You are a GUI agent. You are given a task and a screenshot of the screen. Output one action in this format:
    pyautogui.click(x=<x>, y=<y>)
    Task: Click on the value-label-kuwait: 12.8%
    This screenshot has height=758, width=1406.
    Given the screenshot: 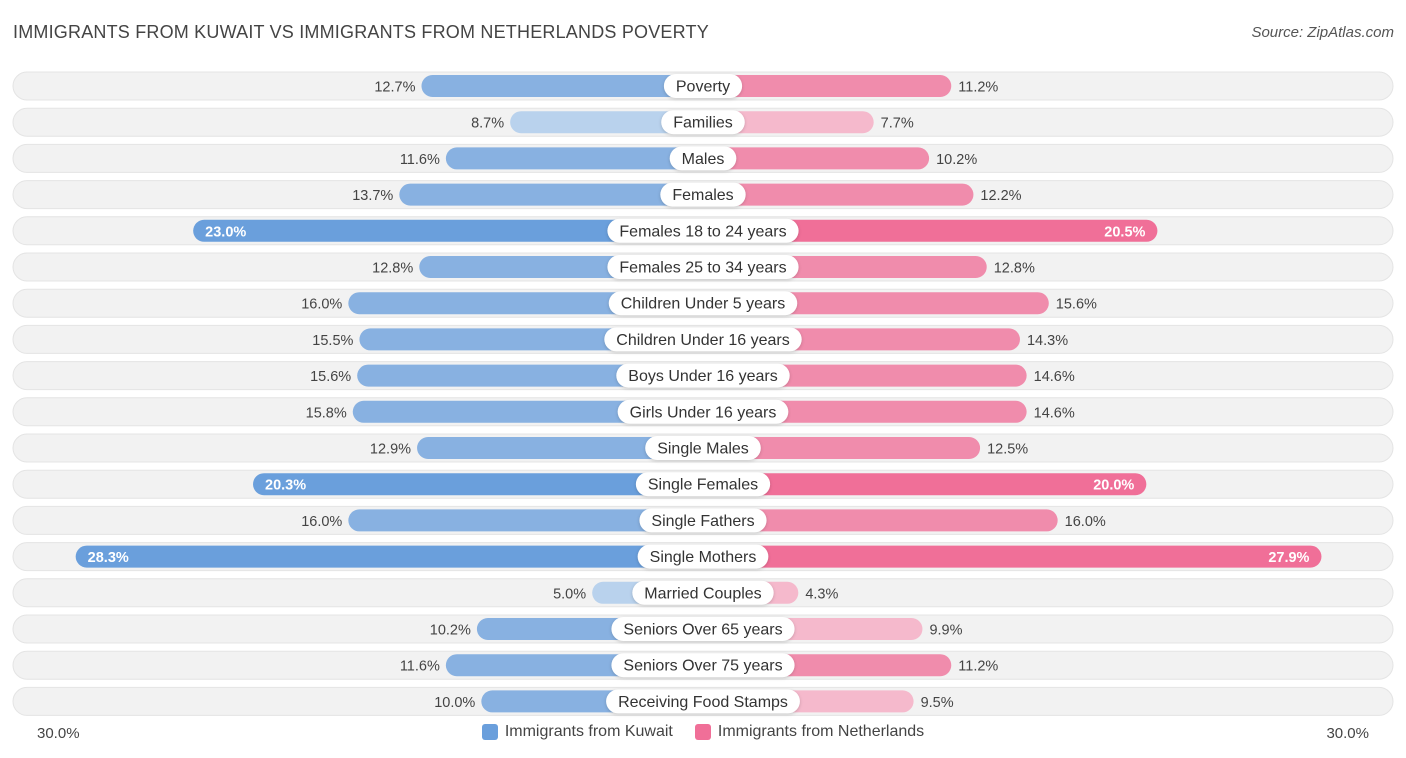 What is the action you would take?
    pyautogui.click(x=392, y=269)
    